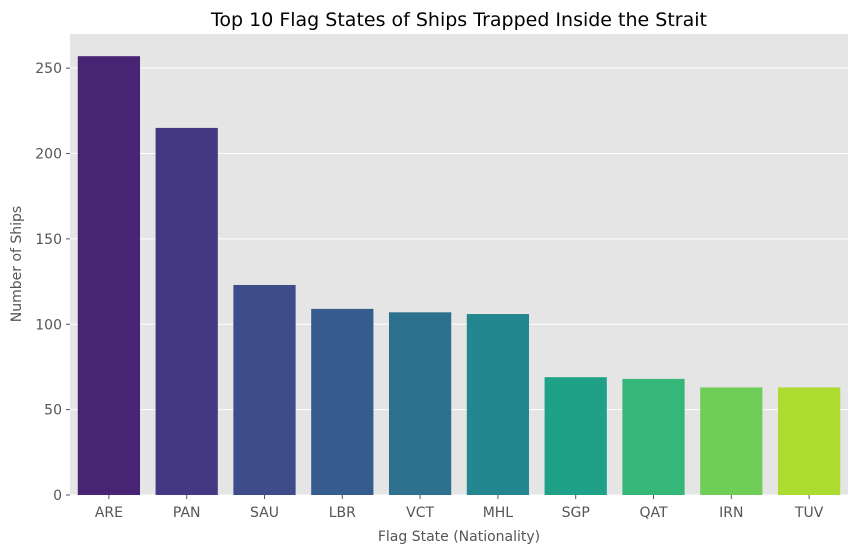 This screenshot has width=856, height=554. Describe the element at coordinates (186, 311) in the screenshot. I see `bar-pan` at that location.